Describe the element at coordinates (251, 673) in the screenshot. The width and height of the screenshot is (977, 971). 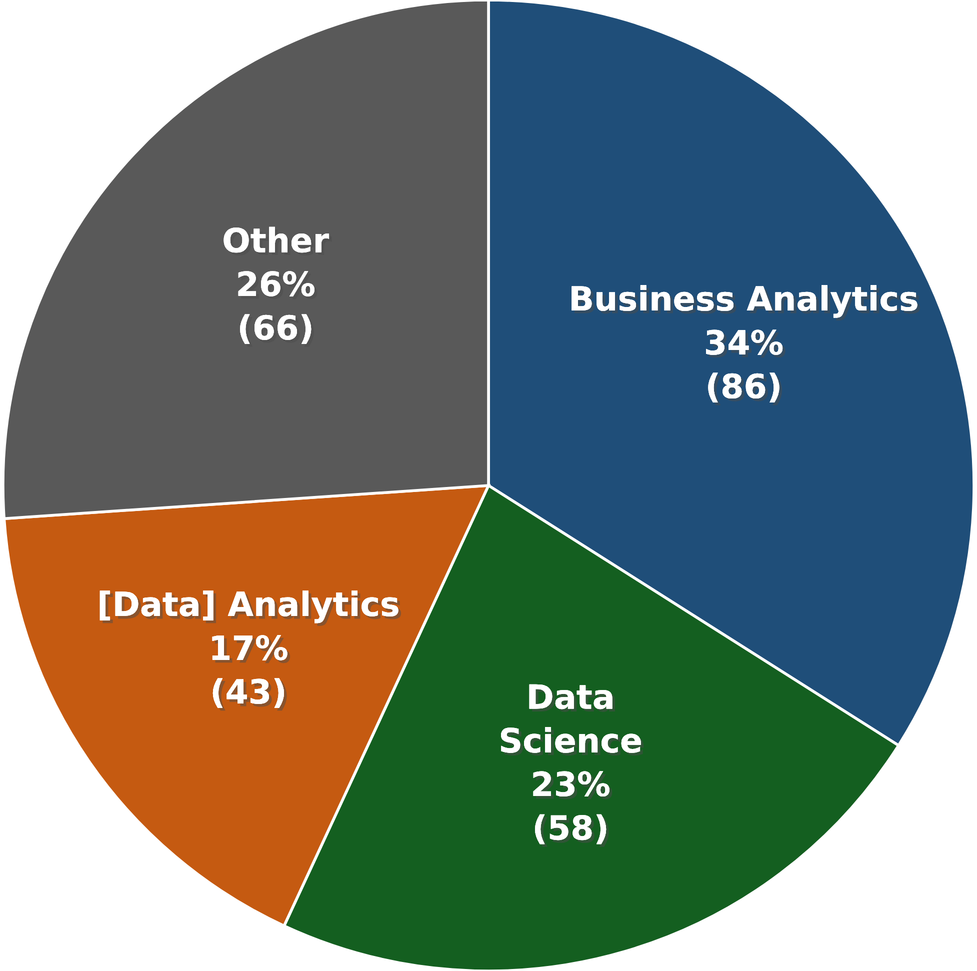
I see `data-label: 17% (43)` at that location.